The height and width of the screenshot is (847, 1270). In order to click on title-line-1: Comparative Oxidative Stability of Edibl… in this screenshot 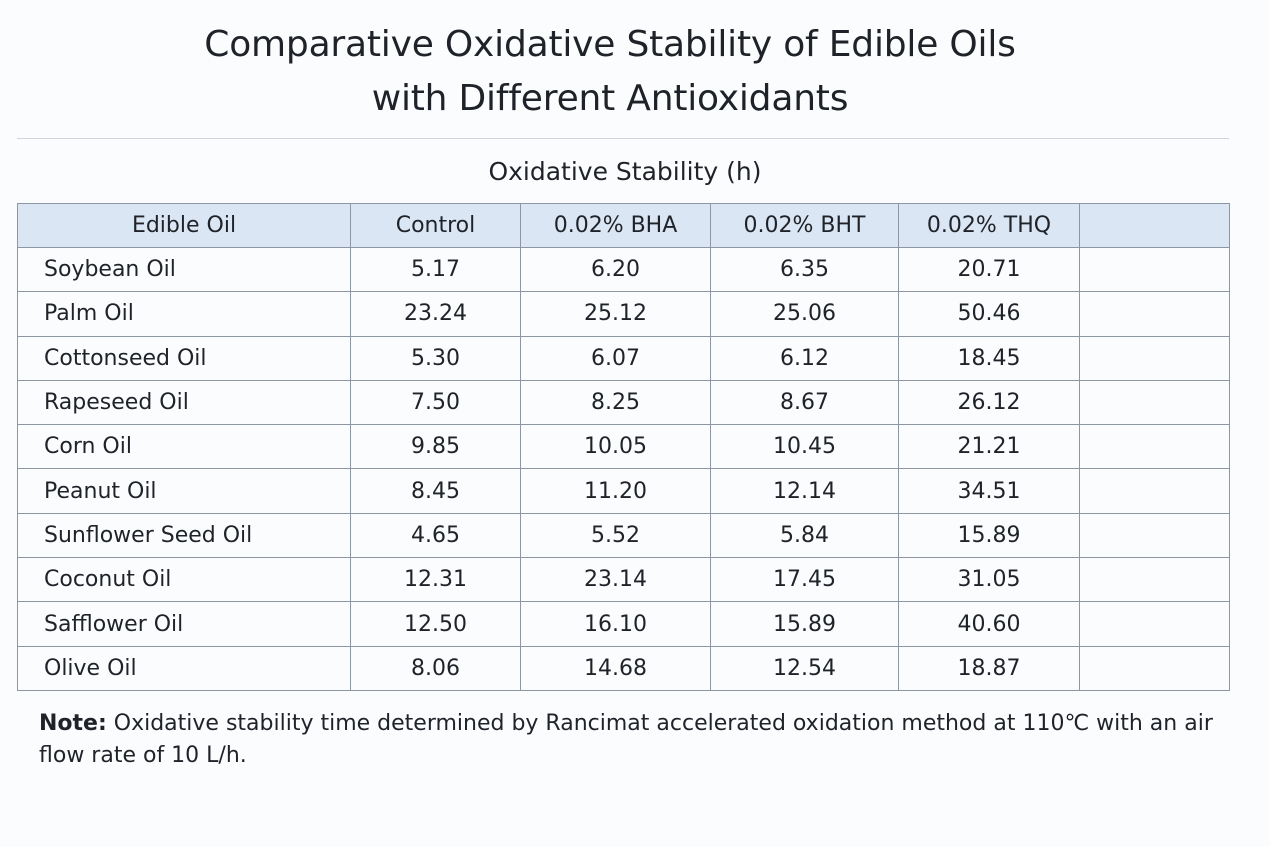, I will do `click(610, 44)`.